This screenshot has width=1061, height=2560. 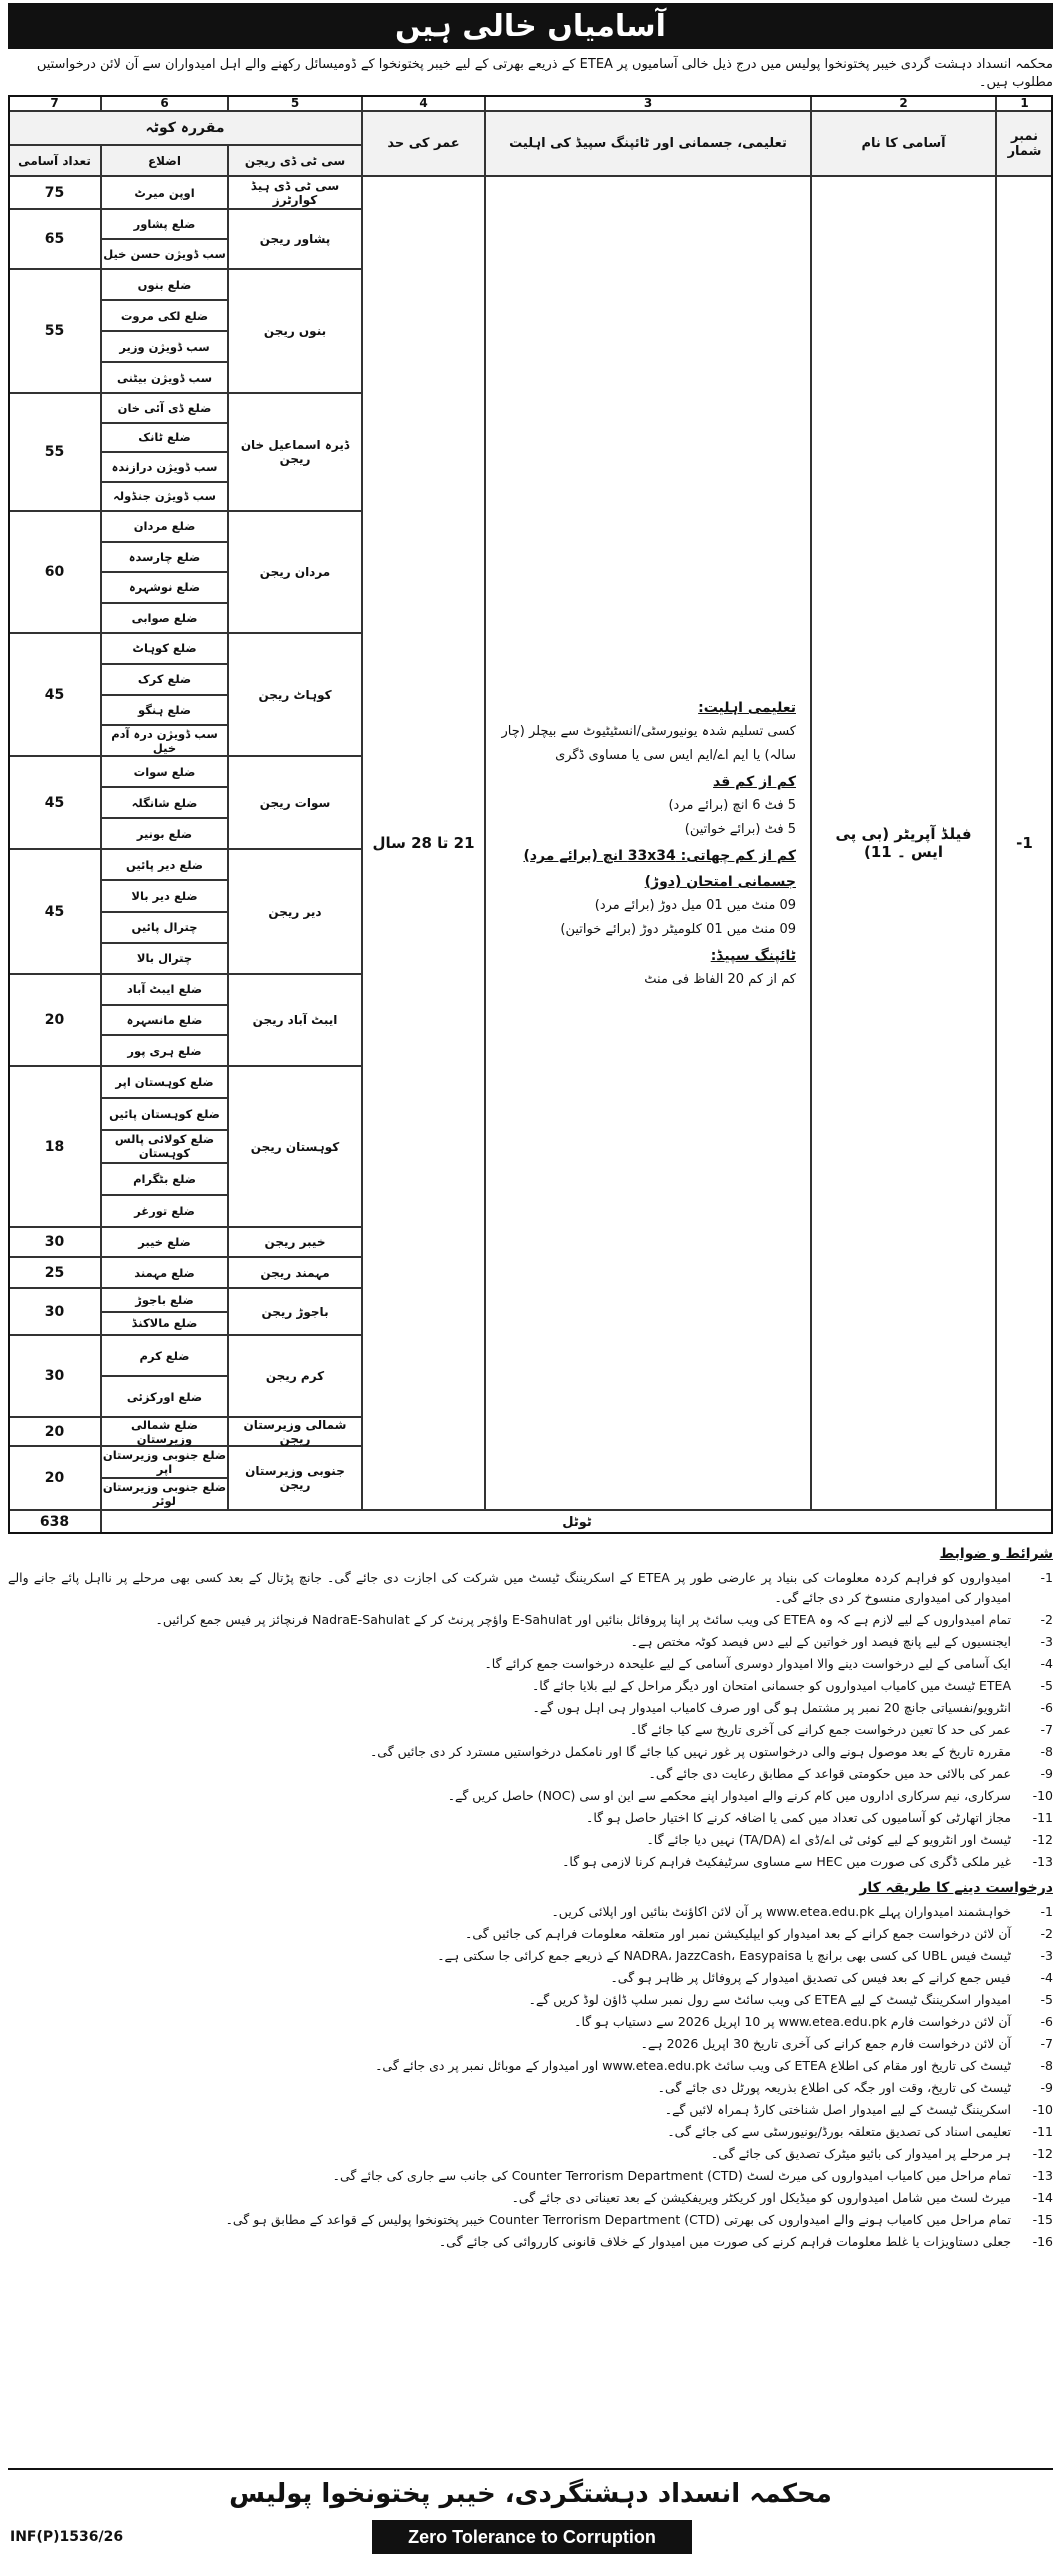 I want to click on term-number: -16, so click(x=1042, y=2241).